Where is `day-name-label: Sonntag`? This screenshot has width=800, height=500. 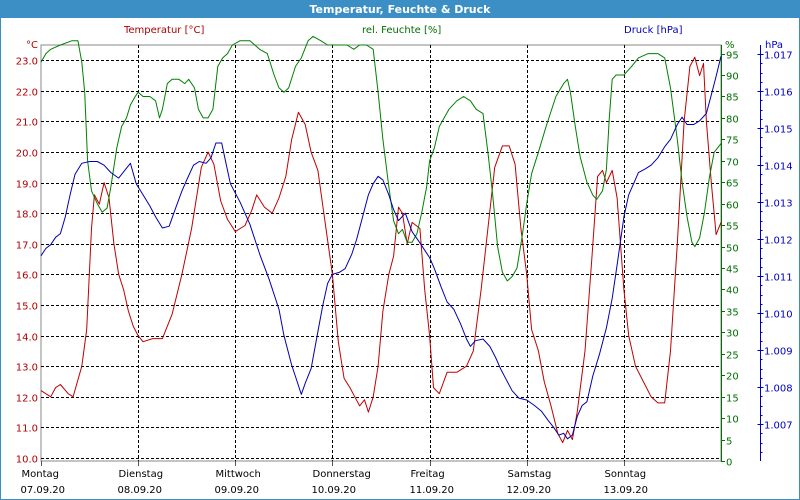 day-name-label: Sonntag is located at coordinates (626, 474).